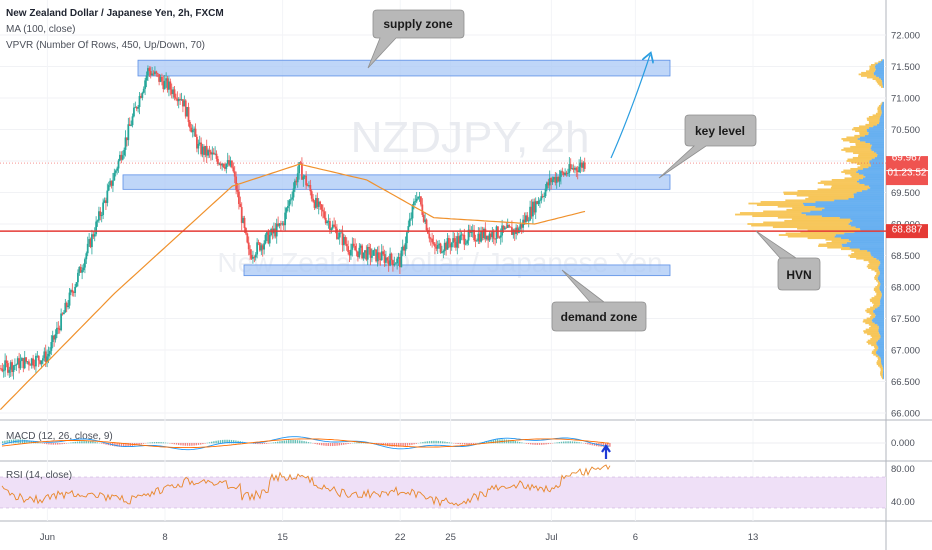 Image resolution: width=932 pixels, height=550 pixels. Describe the element at coordinates (396, 182) in the screenshot. I see `key-level-zone-box` at that location.